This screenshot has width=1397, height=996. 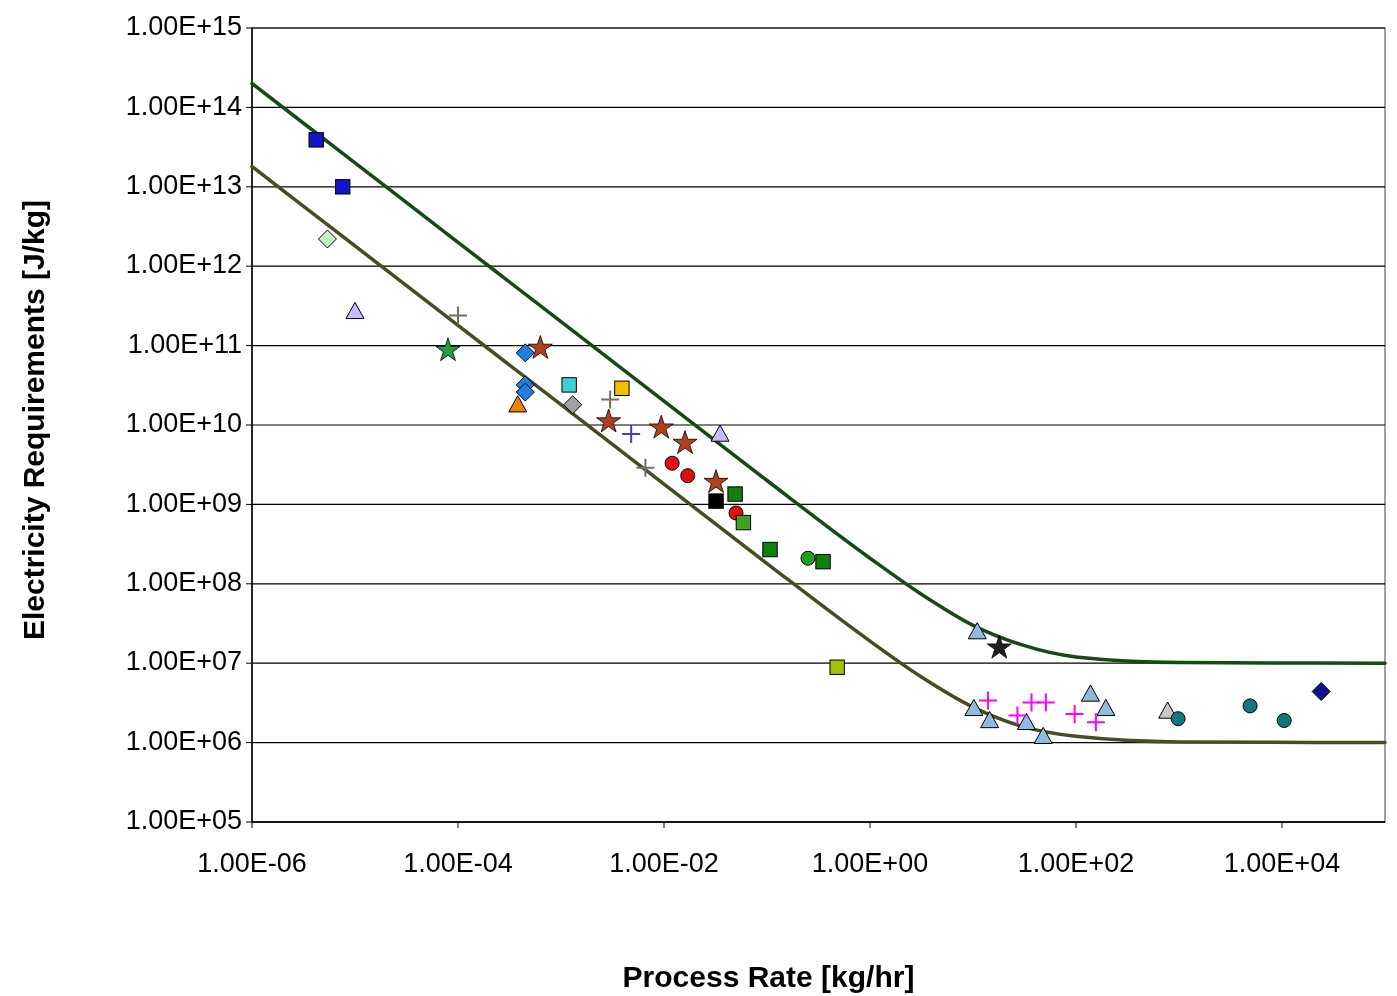 What do you see at coordinates (183, 820) in the screenshot?
I see `y-tick-label: 1.00E+05` at bounding box center [183, 820].